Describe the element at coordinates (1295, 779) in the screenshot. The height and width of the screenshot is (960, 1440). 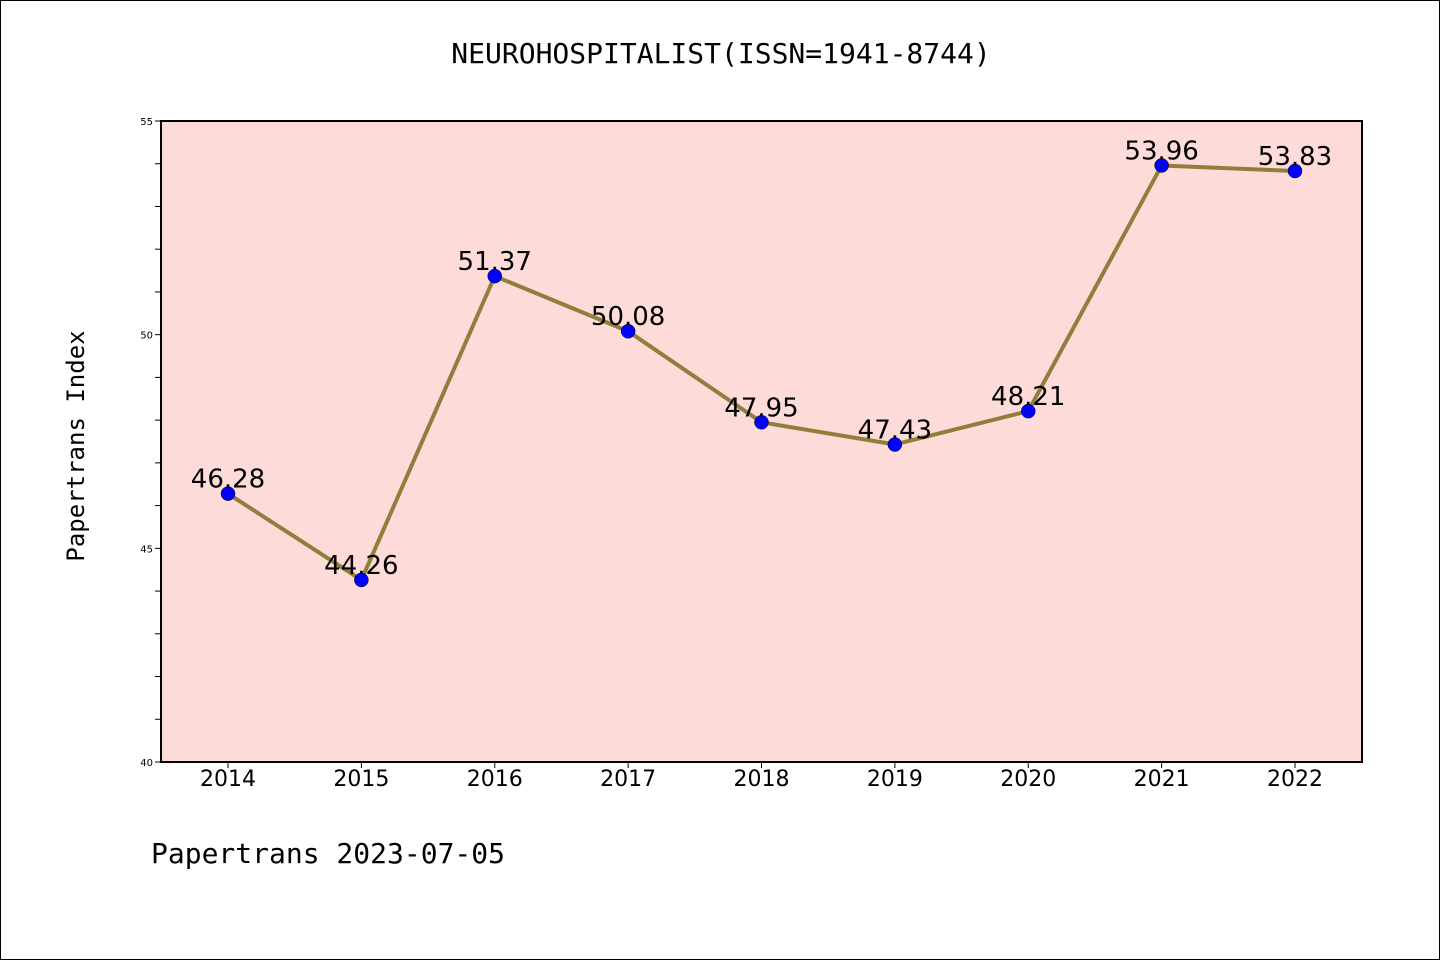
I see `x-tick-label: 2022` at that location.